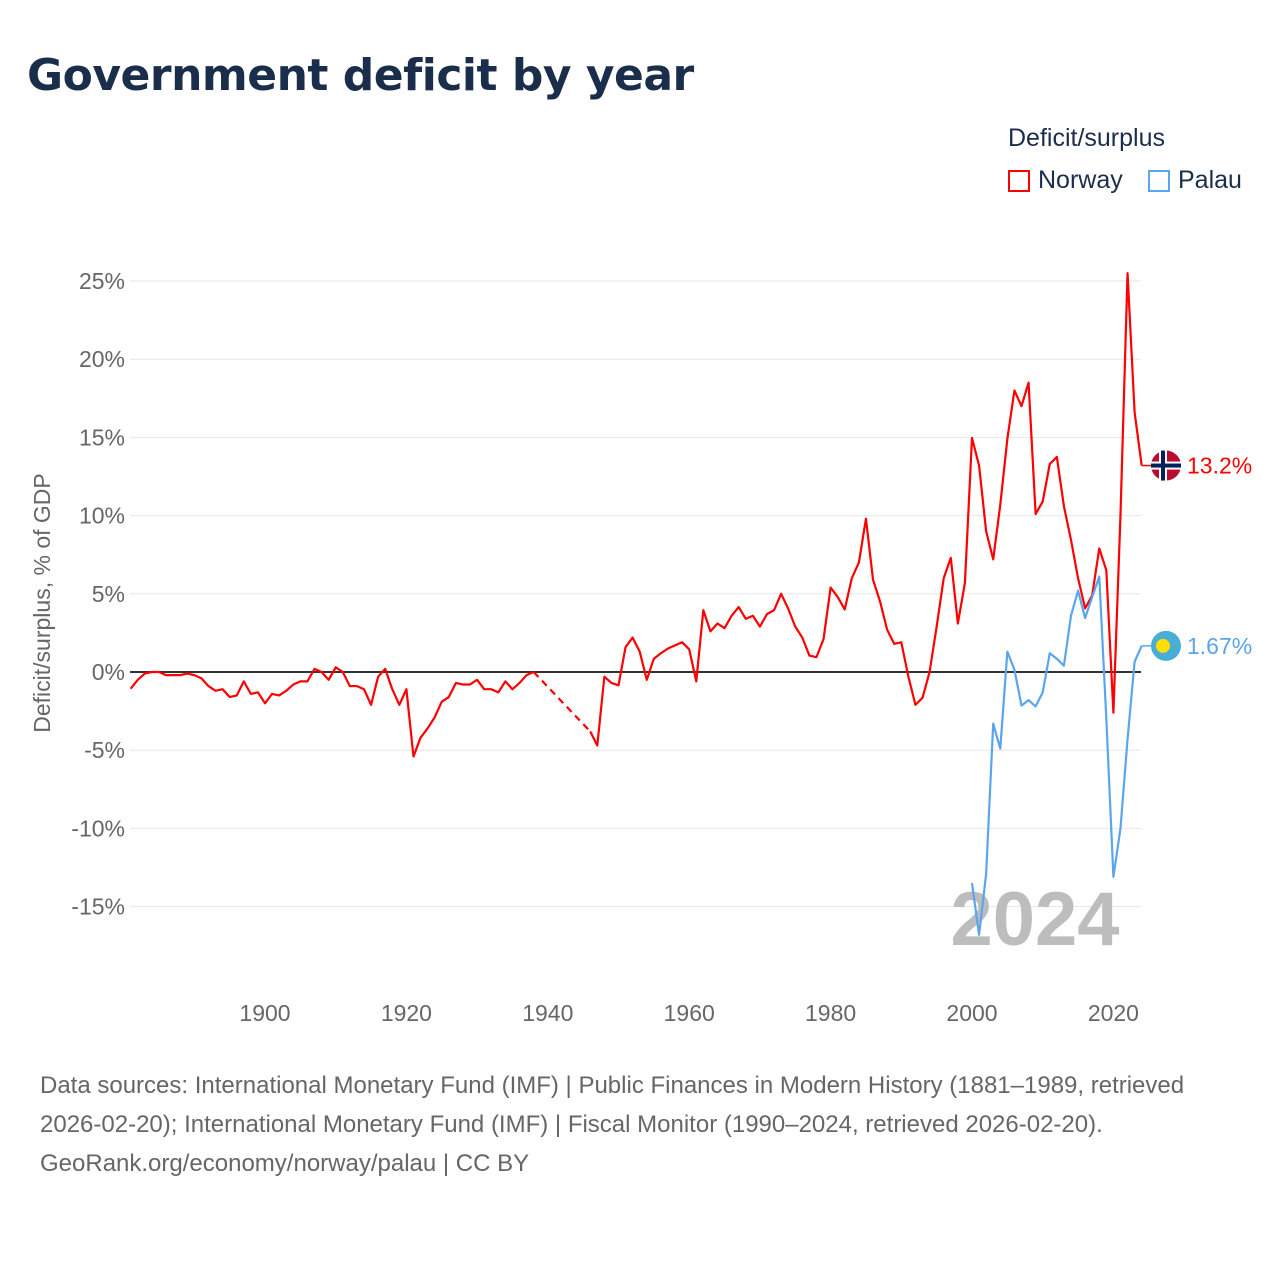 The width and height of the screenshot is (1280, 1280). I want to click on year-watermark: 2024, so click(1034, 919).